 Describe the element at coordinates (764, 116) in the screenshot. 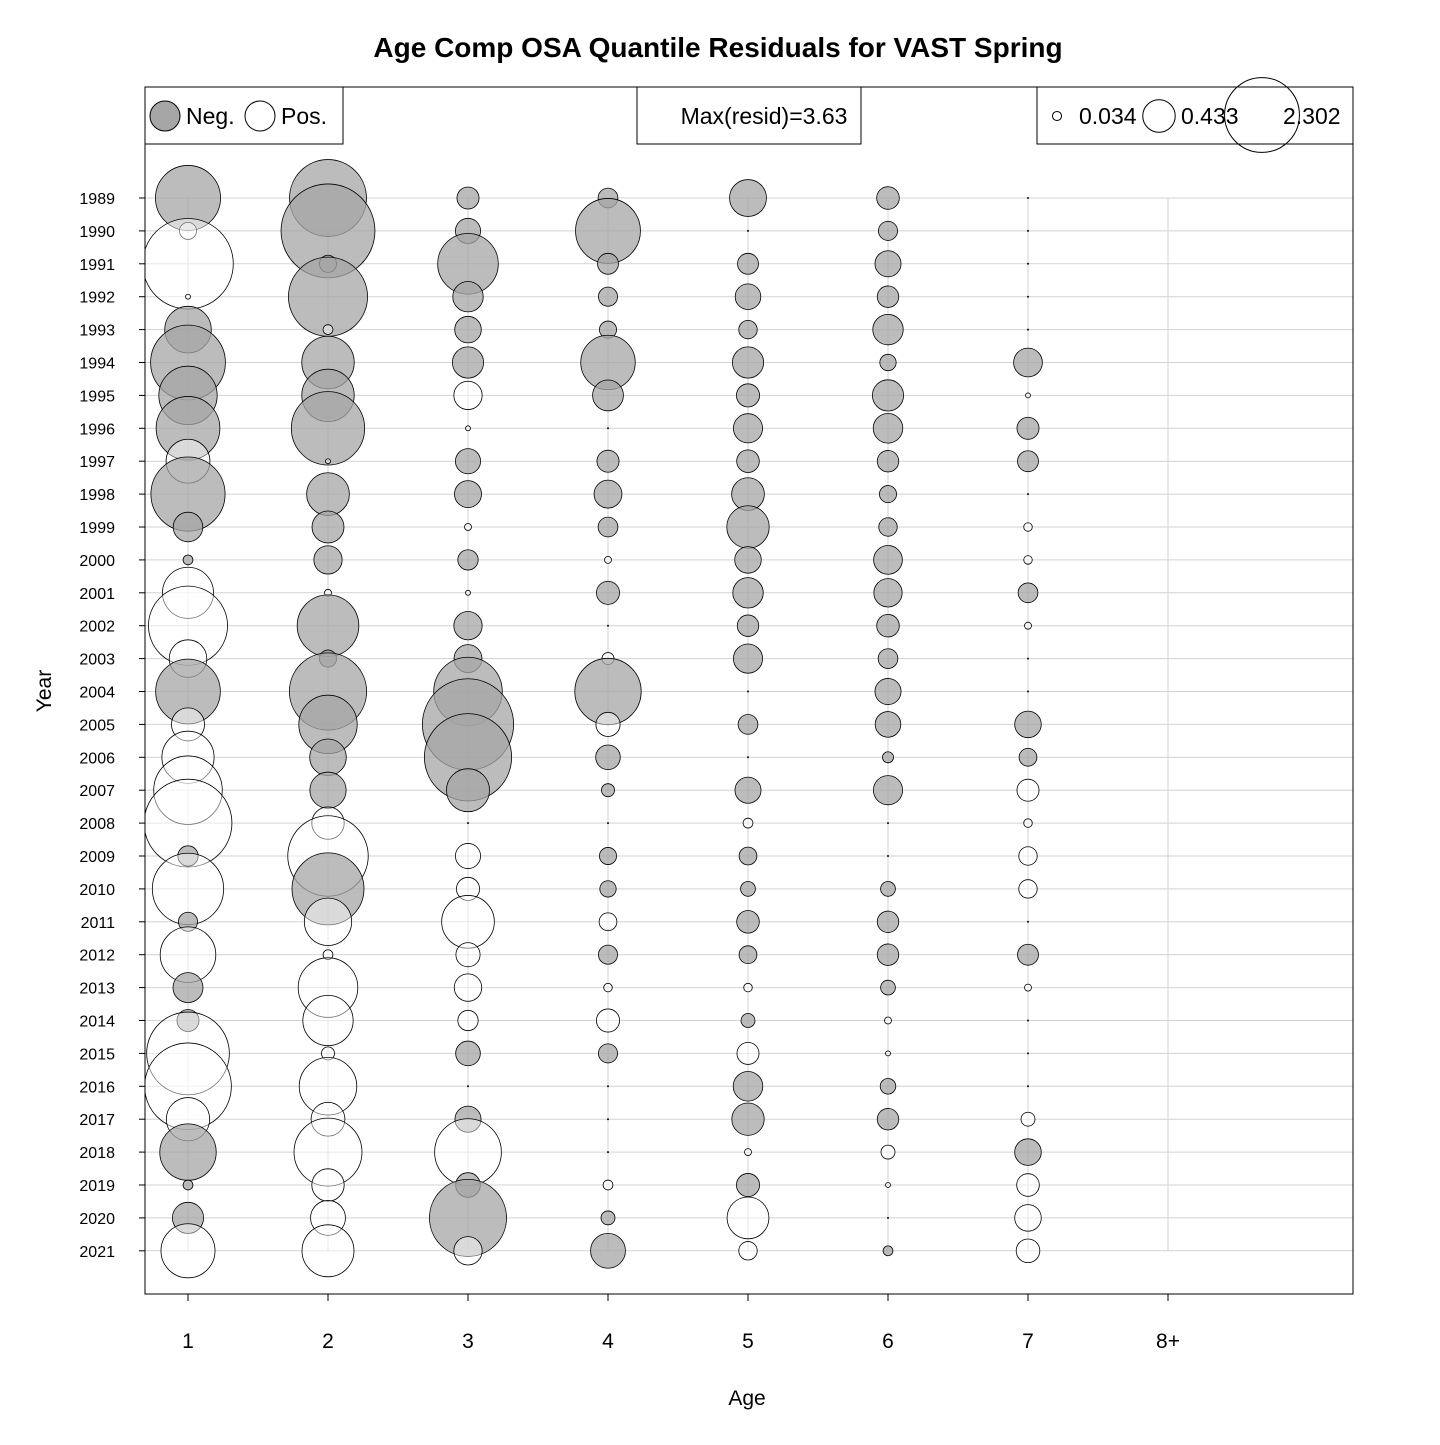

I see `max-resid-text: Max(resid)=3.63` at that location.